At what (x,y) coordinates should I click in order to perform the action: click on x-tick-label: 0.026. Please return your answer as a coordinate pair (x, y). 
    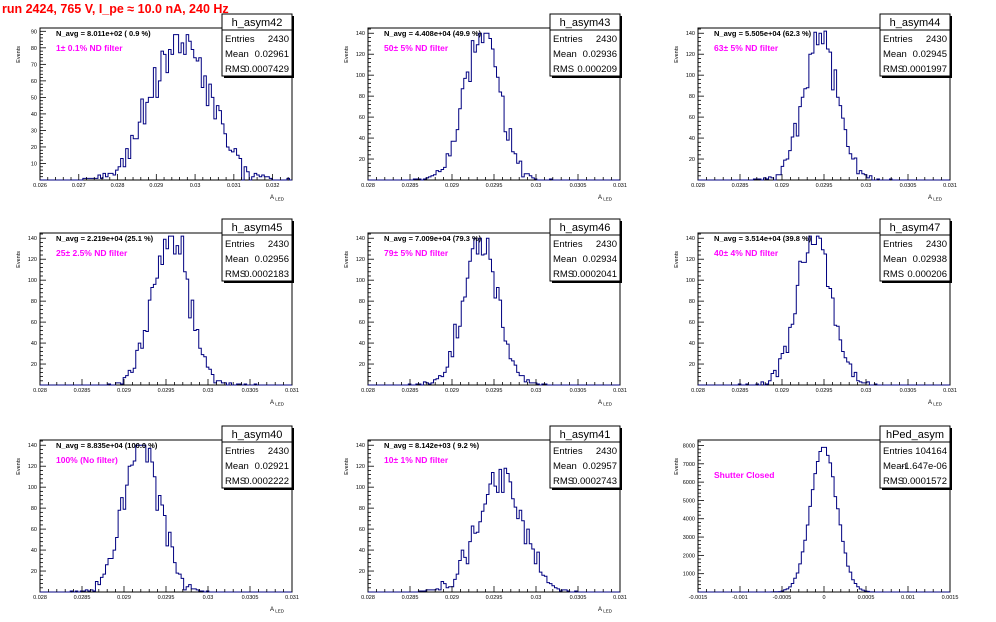
    Looking at the image, I should click on (40, 186).